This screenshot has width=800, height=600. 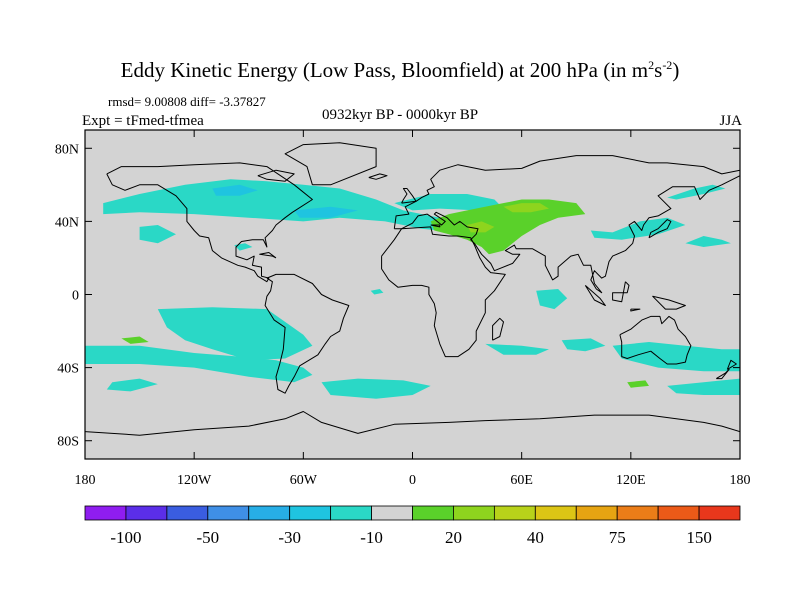 I want to click on colorbar-label: -100, so click(x=125, y=537).